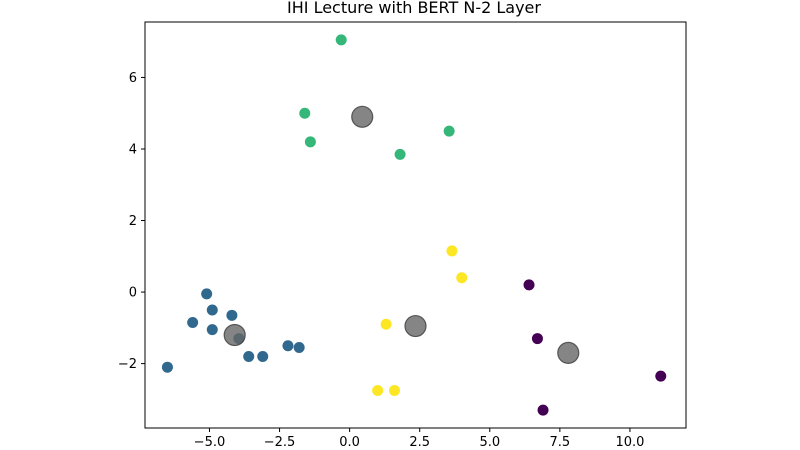 This screenshot has height=450, width=800. Describe the element at coordinates (280, 442) in the screenshot. I see `x-tick-label: −2.5` at that location.